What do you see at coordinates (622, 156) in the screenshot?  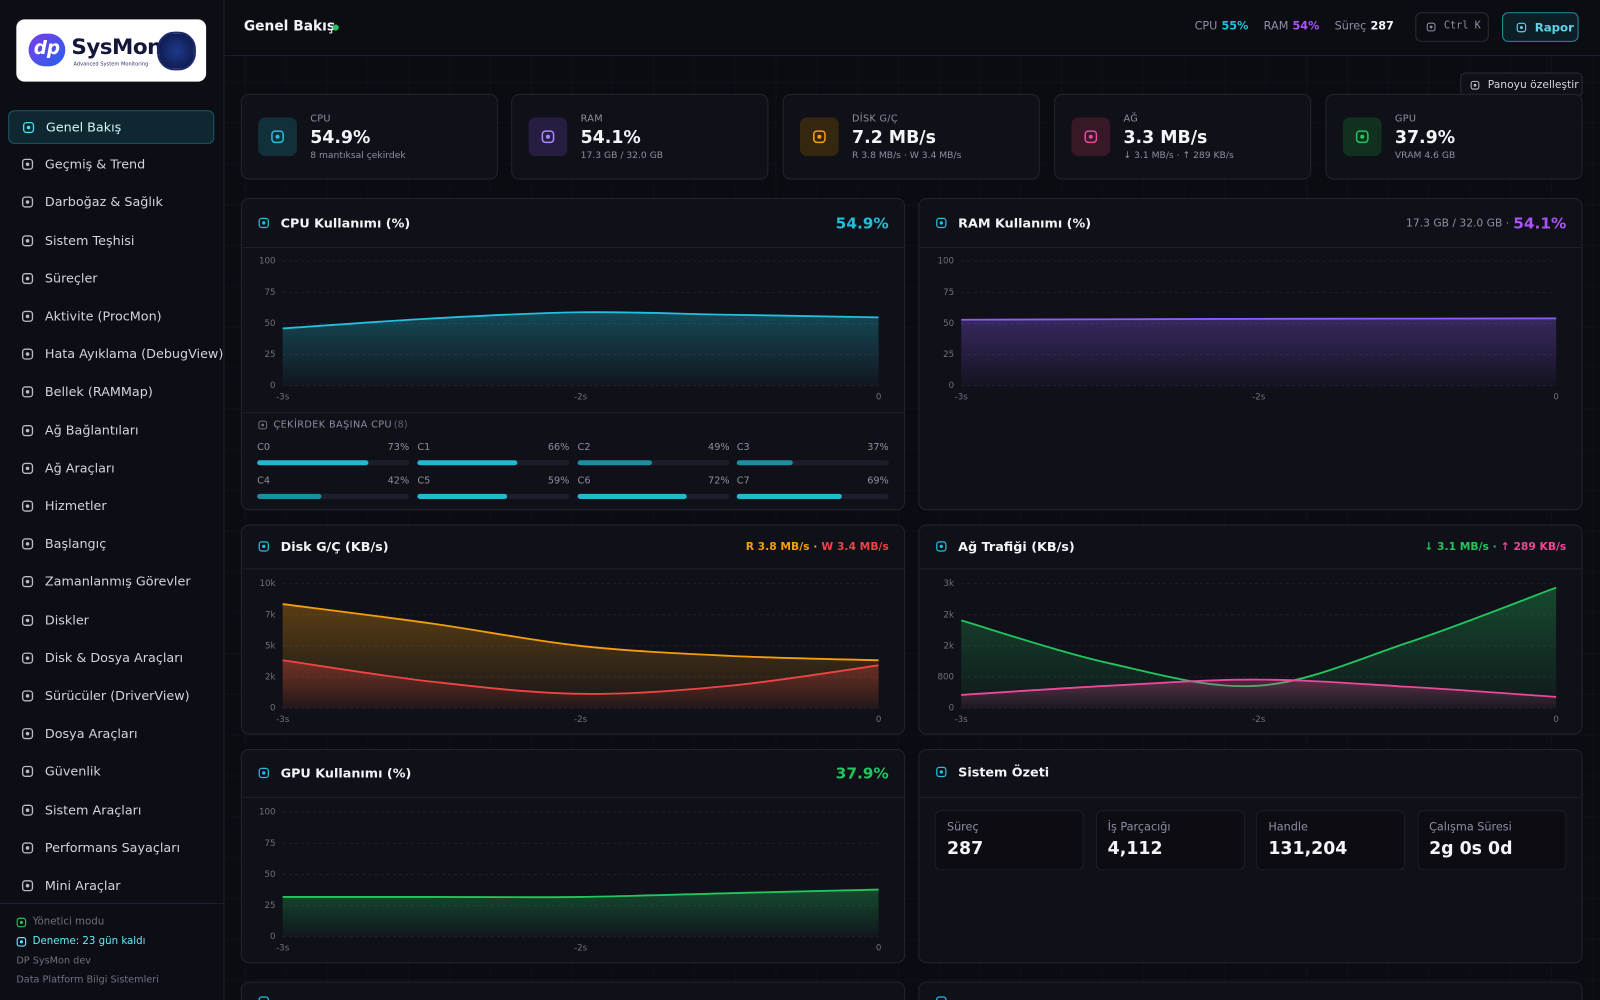 I see `kpi-sub: 17.3 GB / 32.0 GB` at bounding box center [622, 156].